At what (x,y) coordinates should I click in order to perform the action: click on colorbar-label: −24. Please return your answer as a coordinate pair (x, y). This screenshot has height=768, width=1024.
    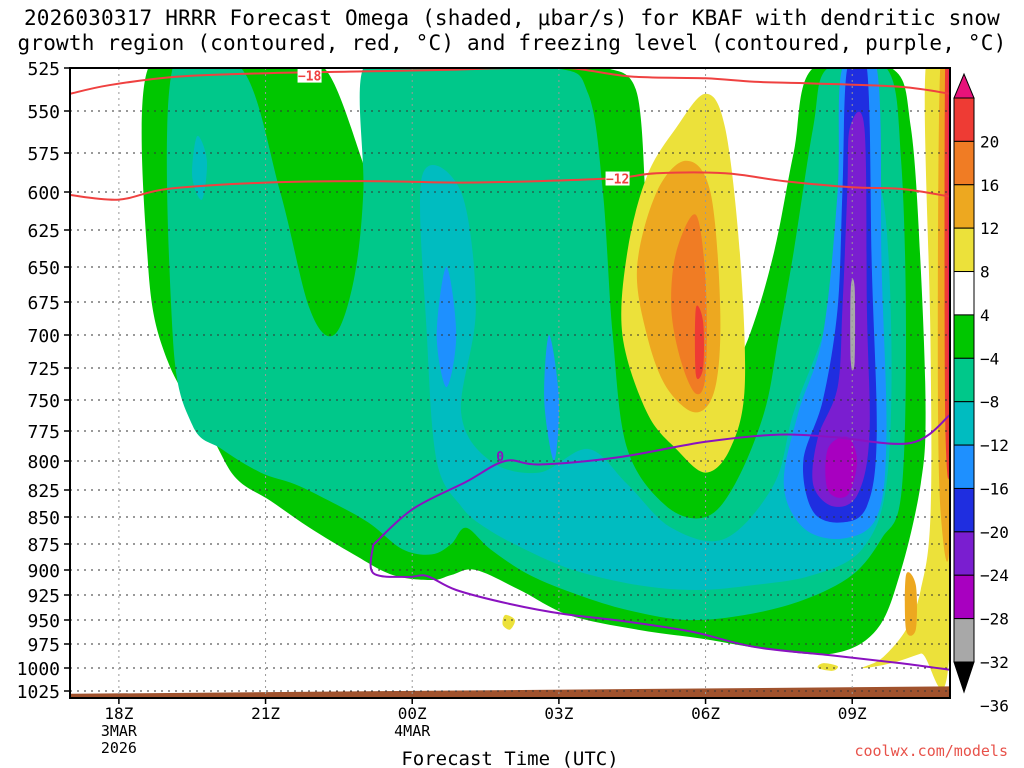
    Looking at the image, I should click on (994, 575).